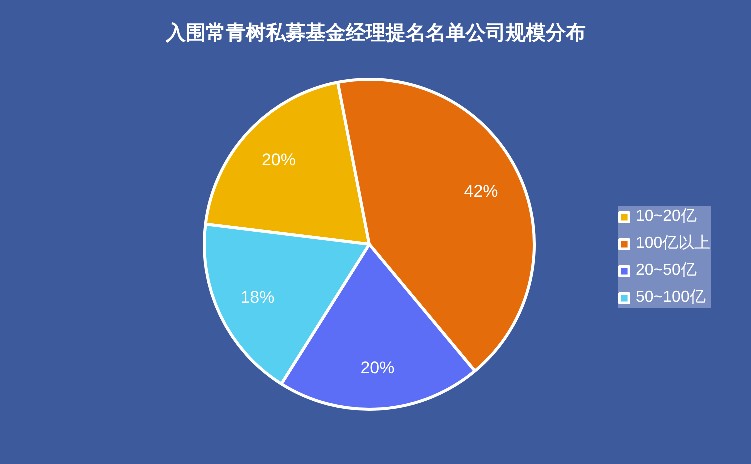 This screenshot has width=751, height=464. Describe the element at coordinates (673, 244) in the screenshot. I see `legend-label: 100亿以上` at that location.